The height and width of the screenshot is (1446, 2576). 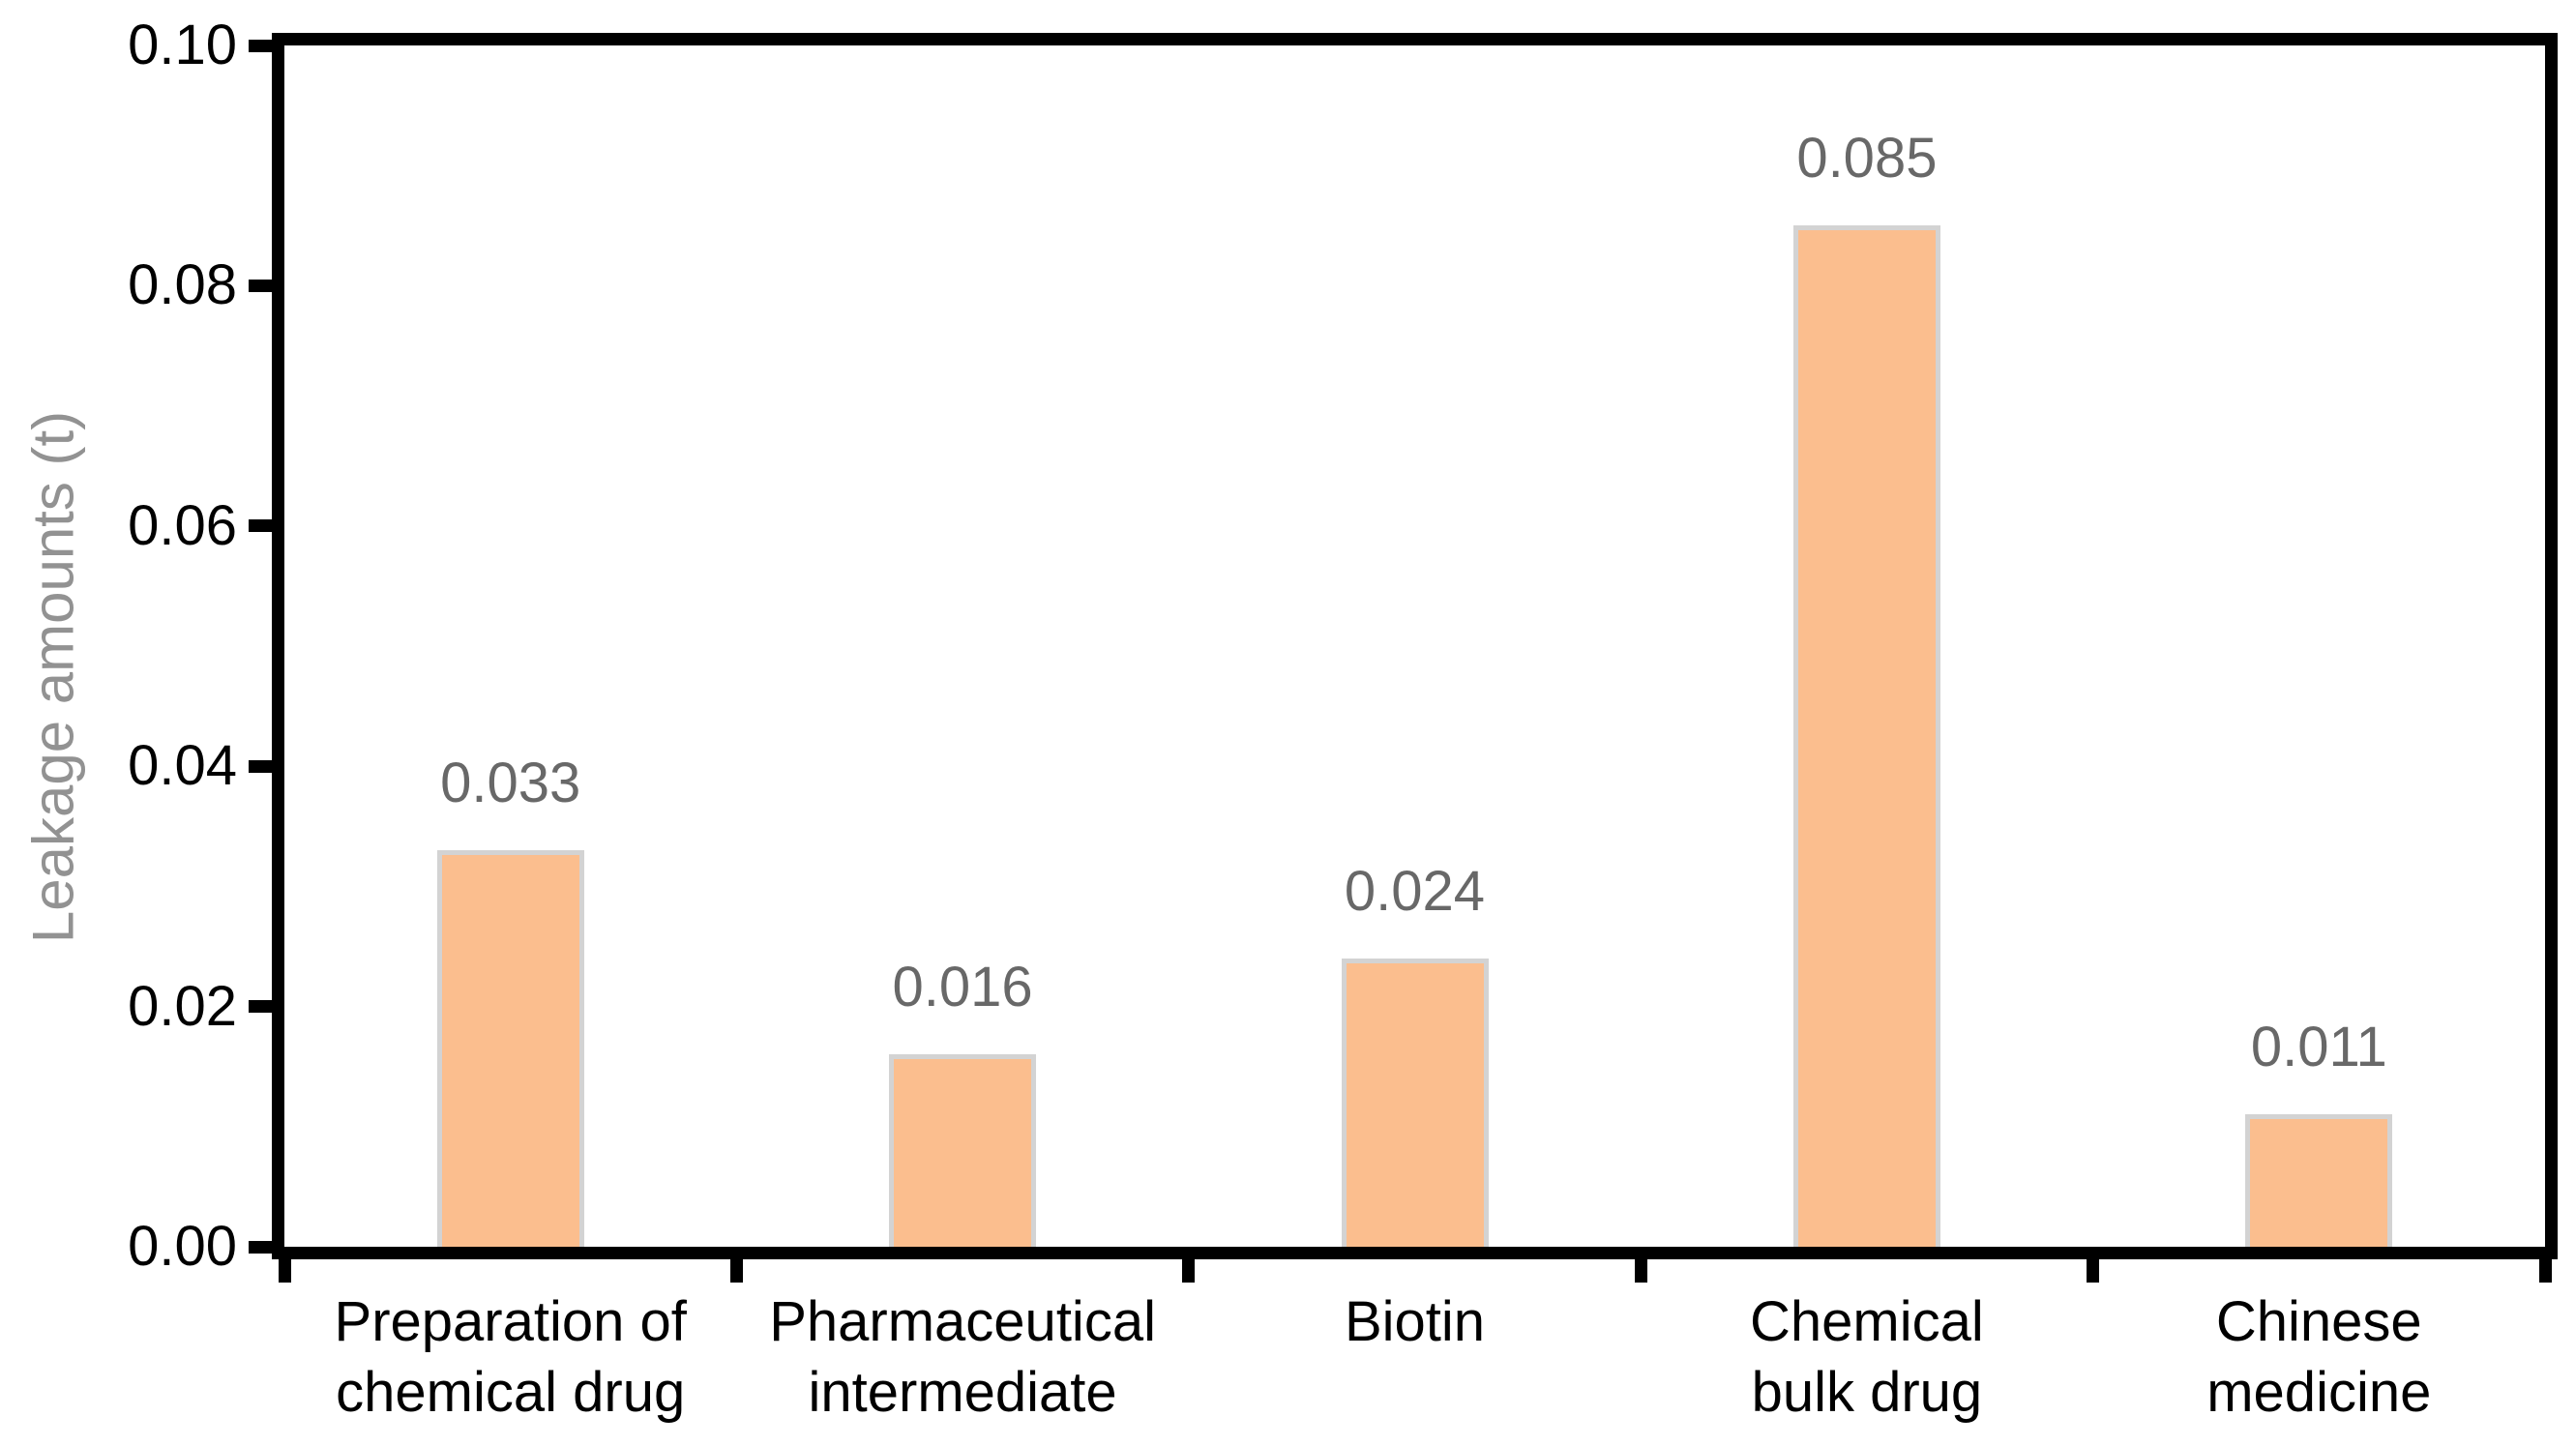 I want to click on x-category-label: Chemical bulk drug, so click(x=1867, y=1357).